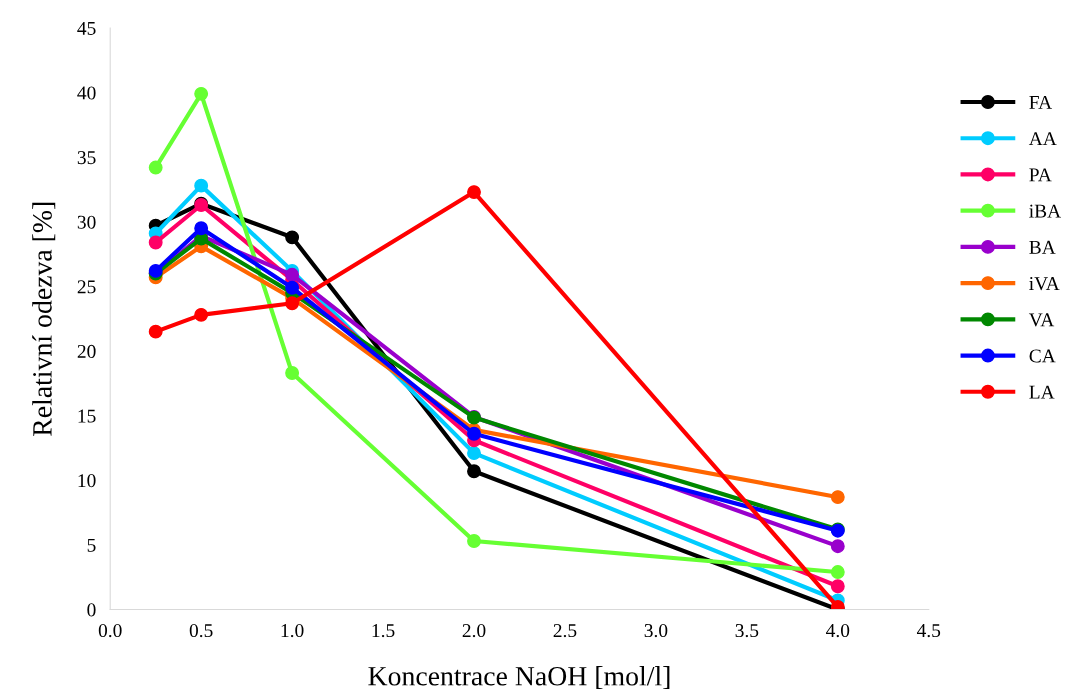 The width and height of the screenshot is (1070, 699). Describe the element at coordinates (1044, 284) in the screenshot. I see `legend-label: iVA` at that location.